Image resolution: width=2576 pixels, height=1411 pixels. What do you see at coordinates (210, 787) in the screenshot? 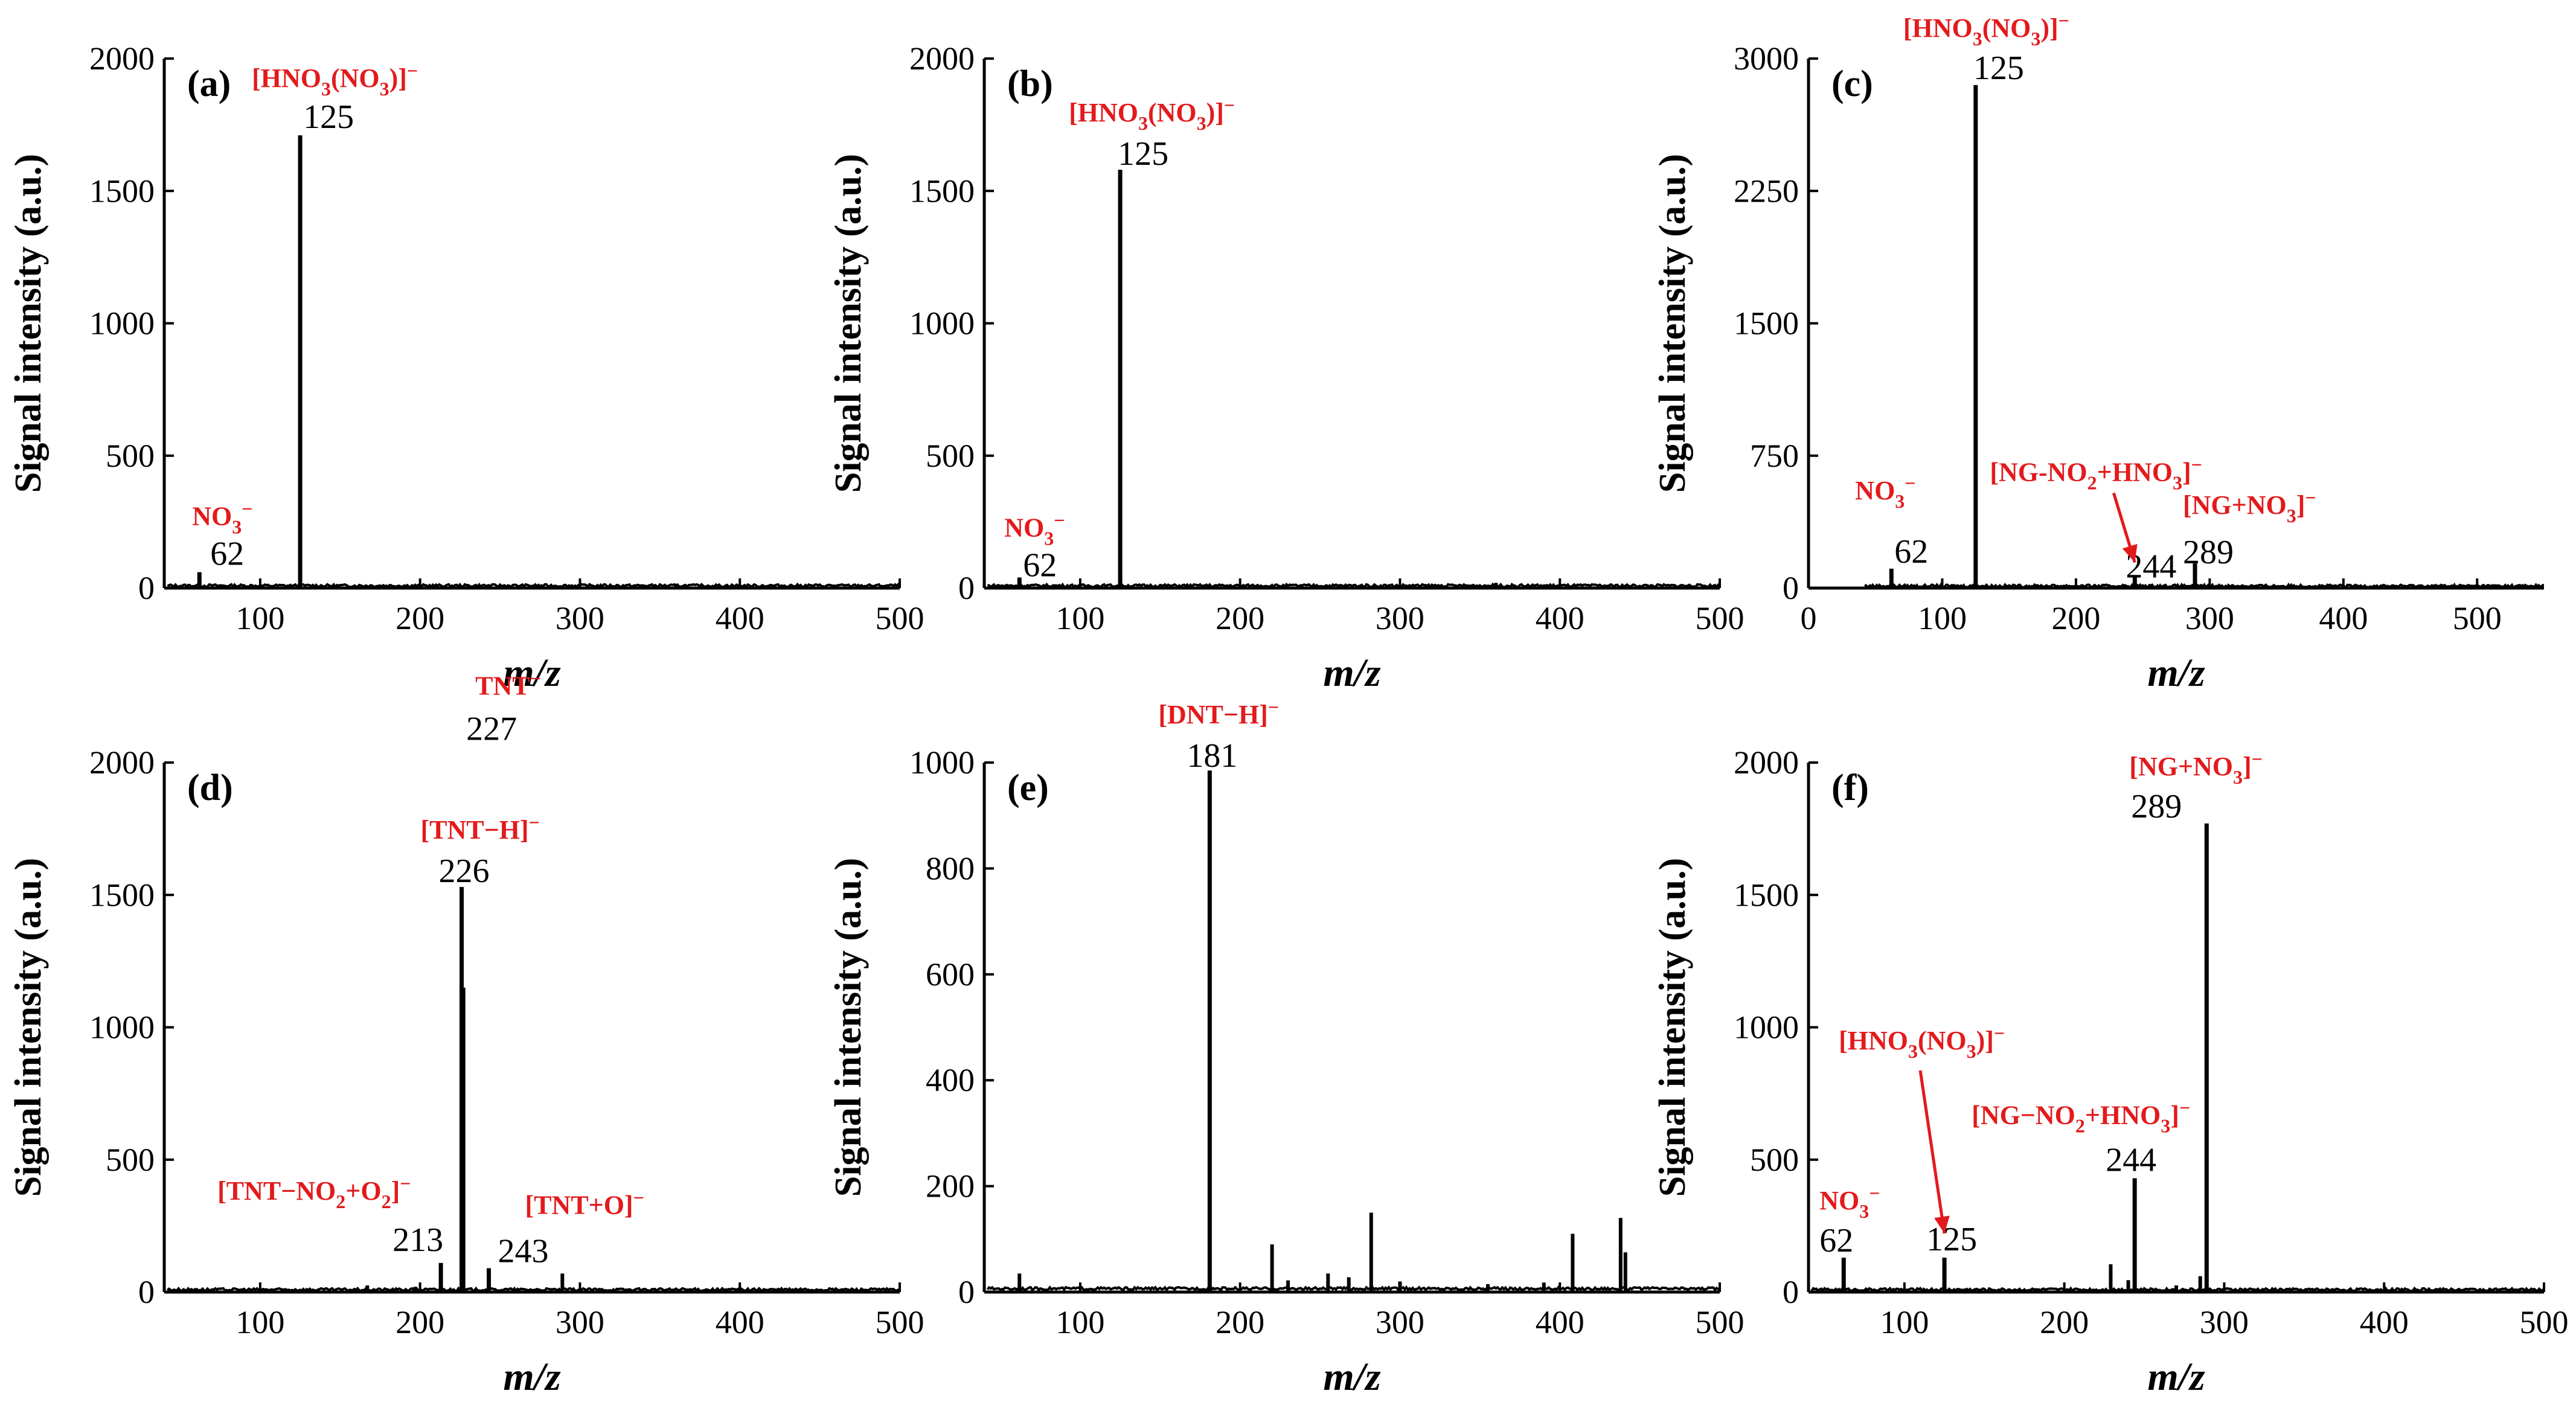
I see `panel-label: (d)` at bounding box center [210, 787].